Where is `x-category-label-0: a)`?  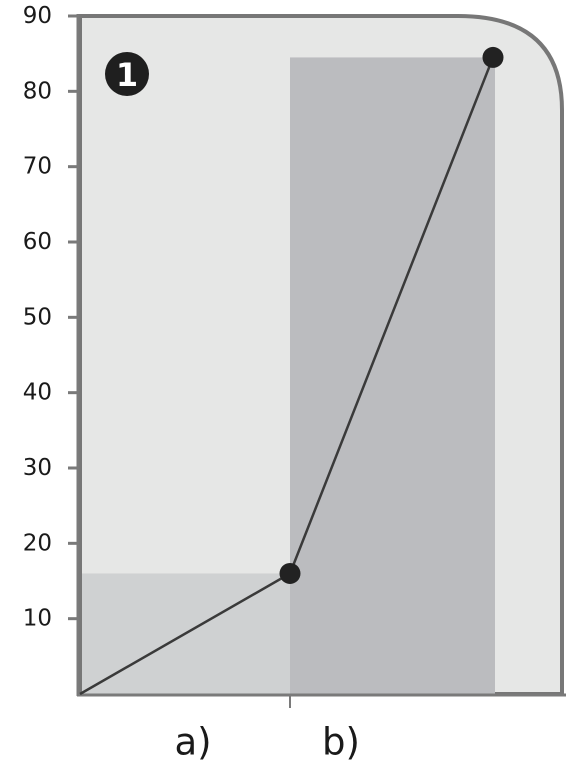
x-category-label-0: a) is located at coordinates (192, 742).